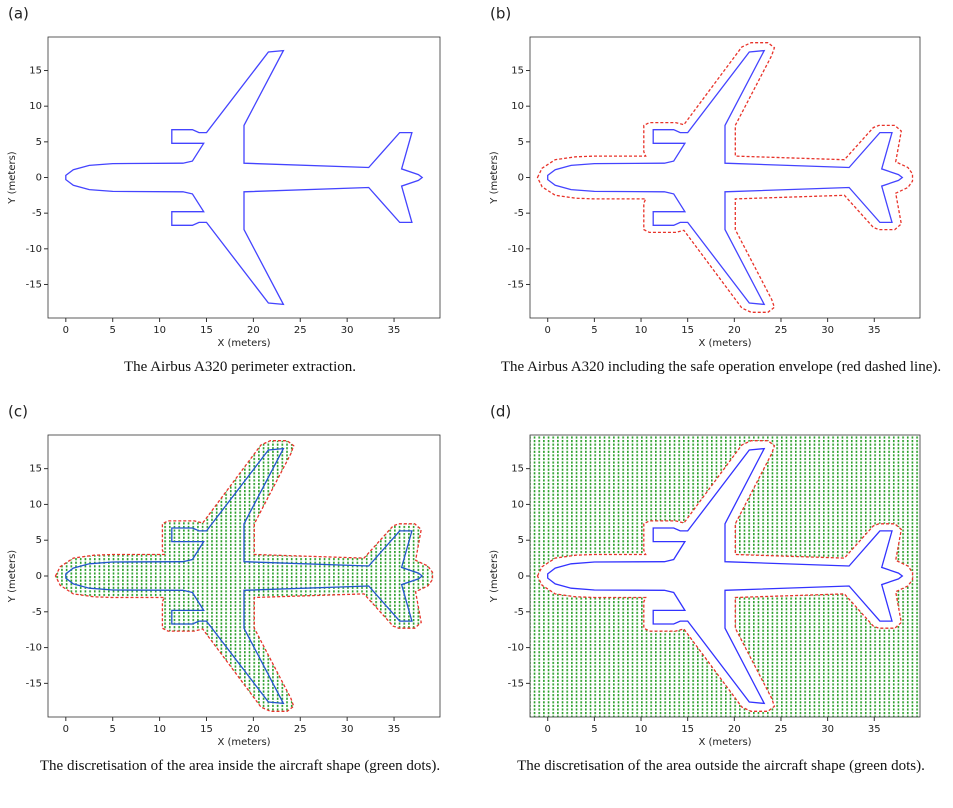 The height and width of the screenshot is (808, 953). I want to click on panel-label: (a), so click(18, 14).